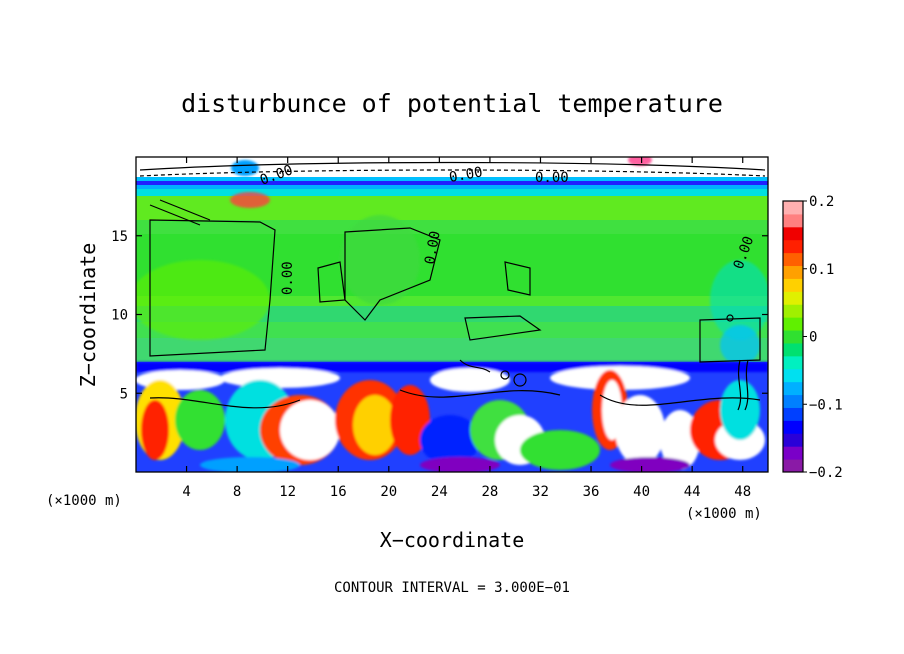  I want to click on x-tick-label: 16, so click(338, 492).